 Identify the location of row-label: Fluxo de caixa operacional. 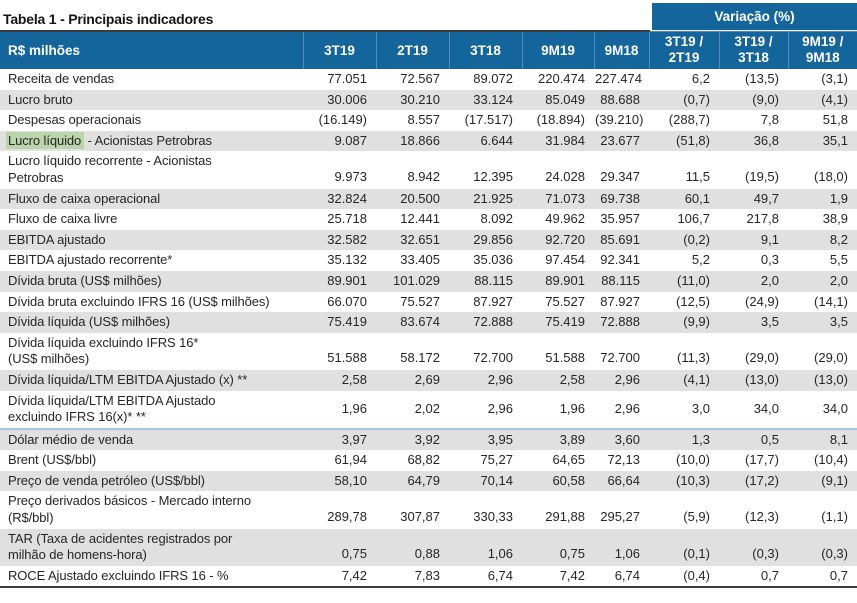
(151, 199).